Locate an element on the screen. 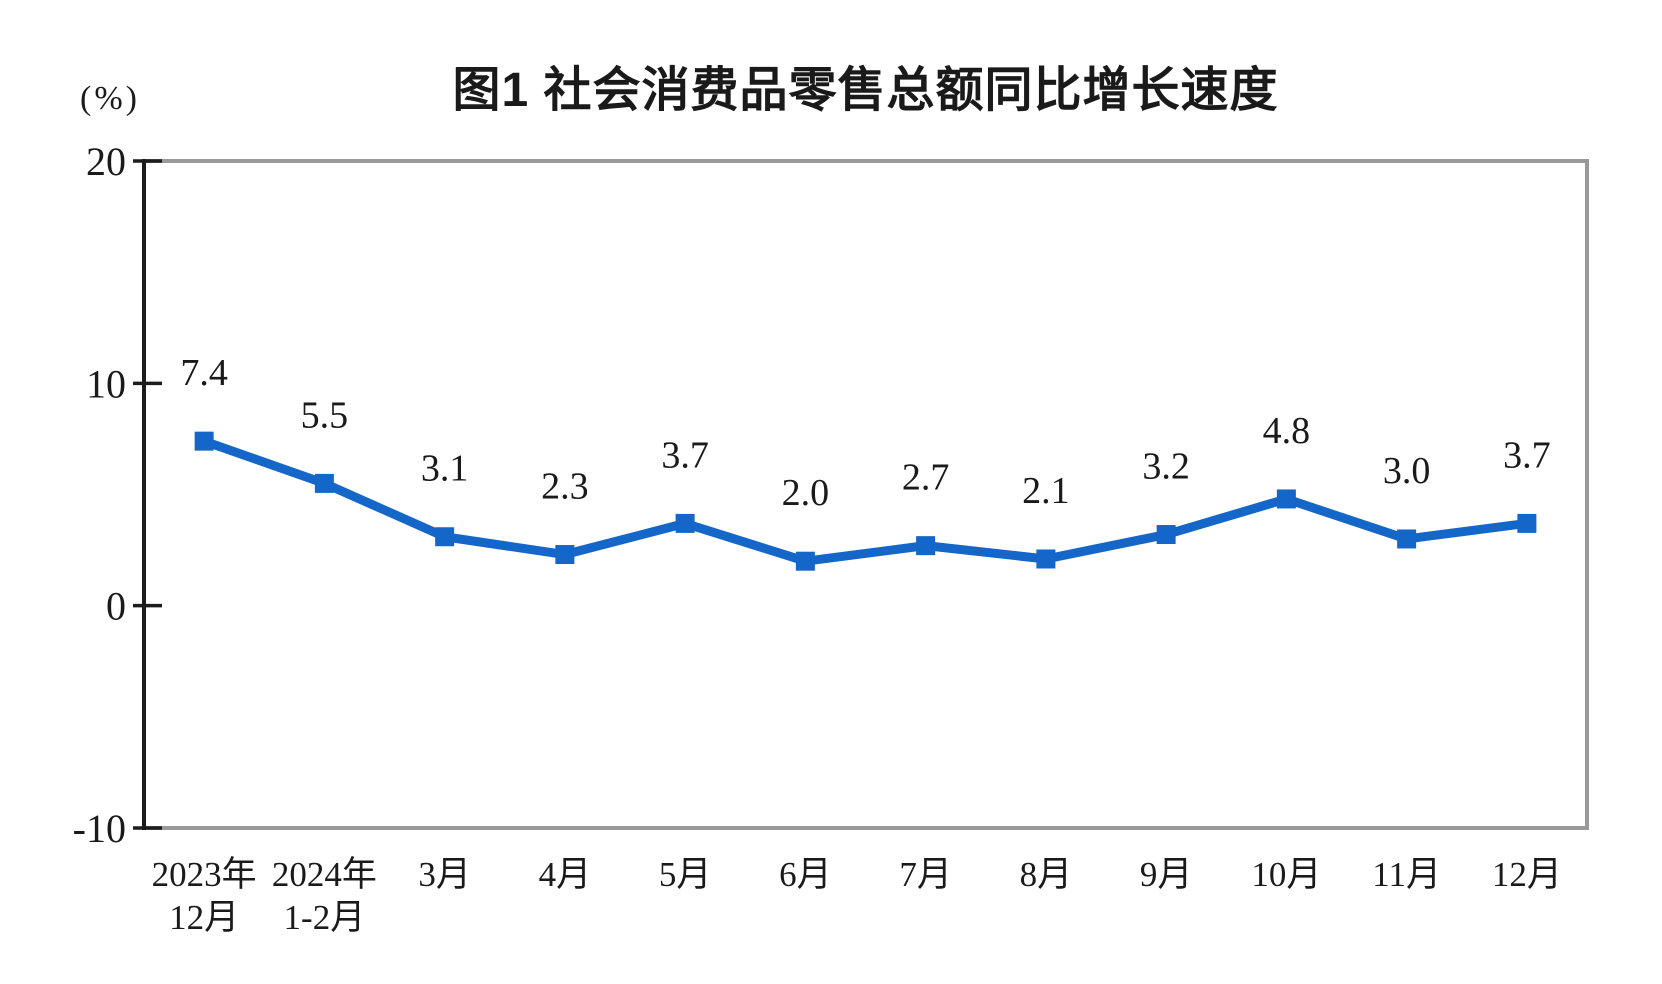  series-line is located at coordinates (865, 501).